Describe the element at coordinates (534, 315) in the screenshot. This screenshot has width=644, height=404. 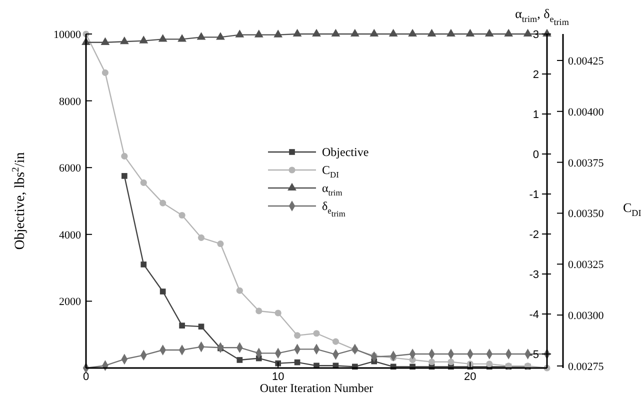
I see `y2-tick-label: -4` at that location.